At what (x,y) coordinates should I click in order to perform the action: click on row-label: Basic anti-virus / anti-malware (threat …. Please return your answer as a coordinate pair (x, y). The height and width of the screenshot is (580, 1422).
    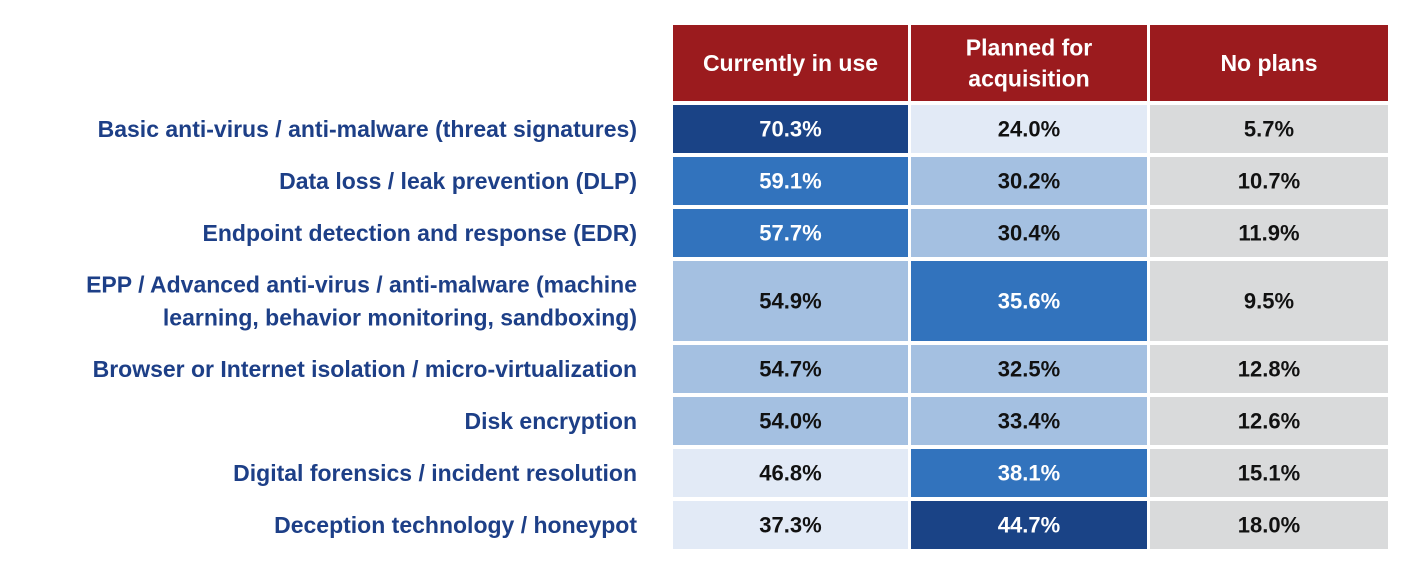
    Looking at the image, I should click on (367, 129).